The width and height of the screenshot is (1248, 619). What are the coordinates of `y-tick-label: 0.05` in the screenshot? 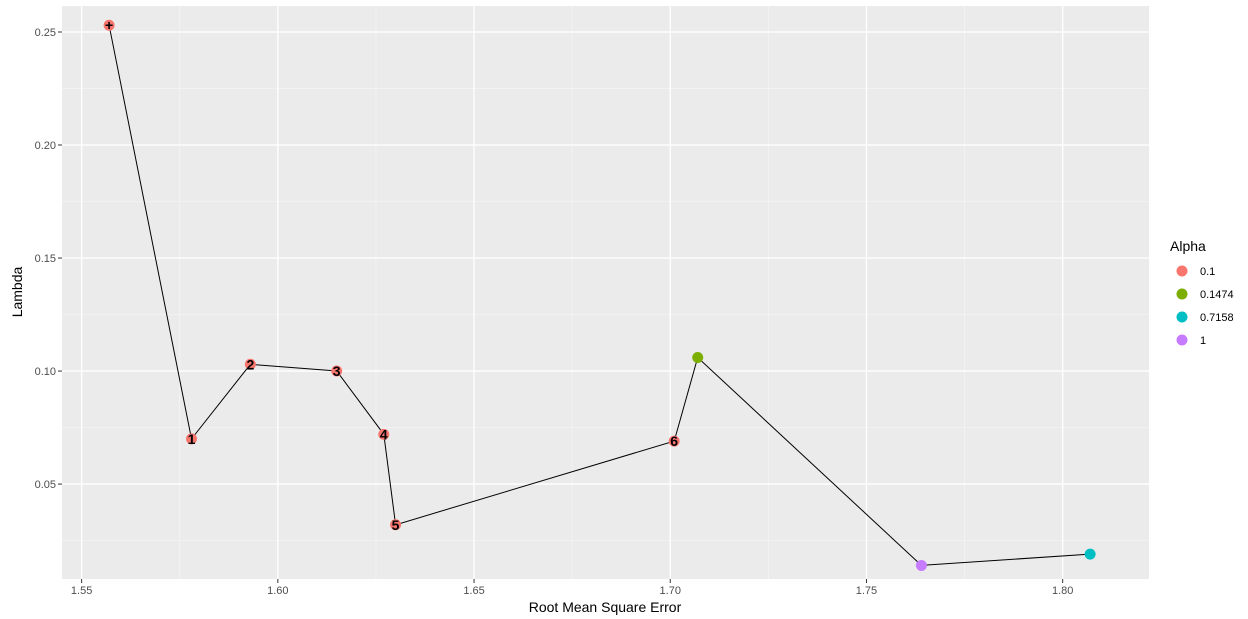 It's located at (45, 485).